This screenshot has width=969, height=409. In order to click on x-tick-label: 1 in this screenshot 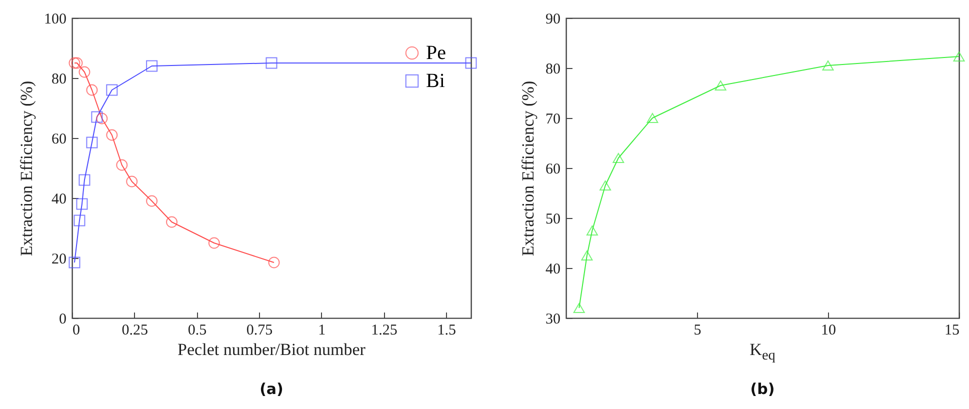, I will do `click(322, 330)`.